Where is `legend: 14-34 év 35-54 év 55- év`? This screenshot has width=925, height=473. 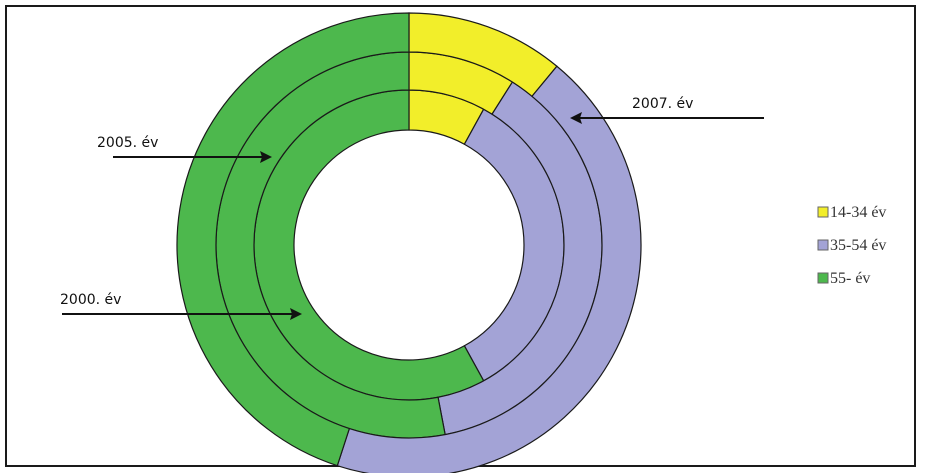 legend: 14-34 év 35-54 év 55- év is located at coordinates (851, 245).